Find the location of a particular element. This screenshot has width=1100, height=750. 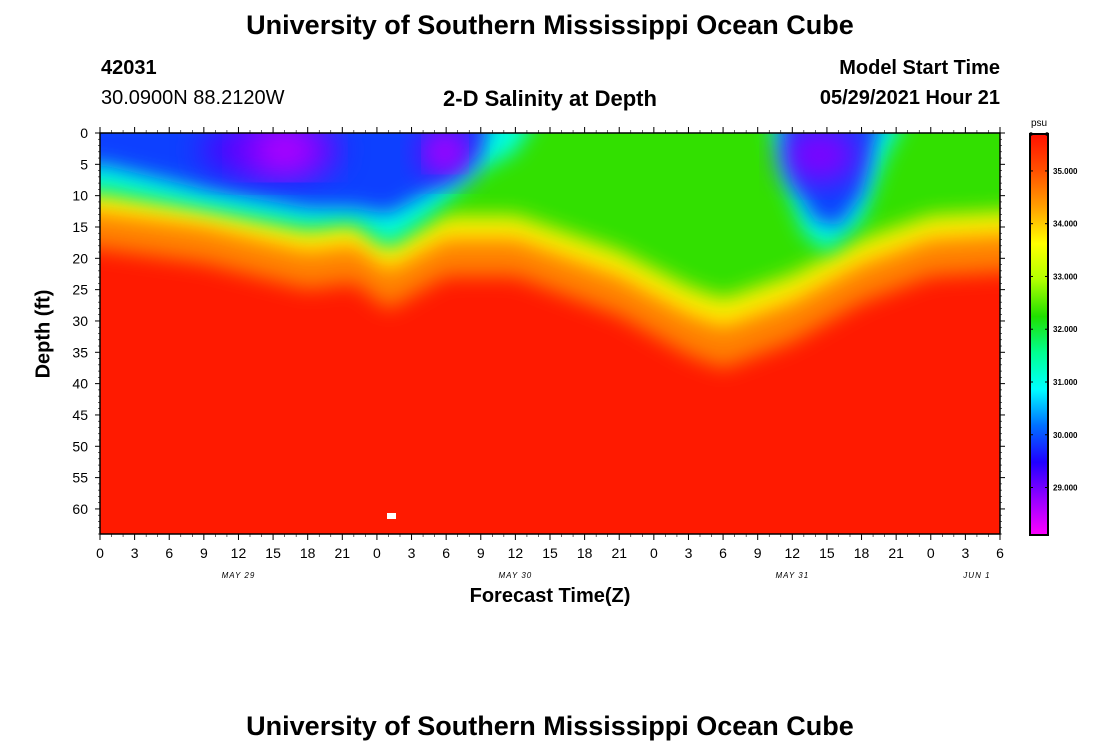

x-date-label: MAY 31 is located at coordinates (792, 575).